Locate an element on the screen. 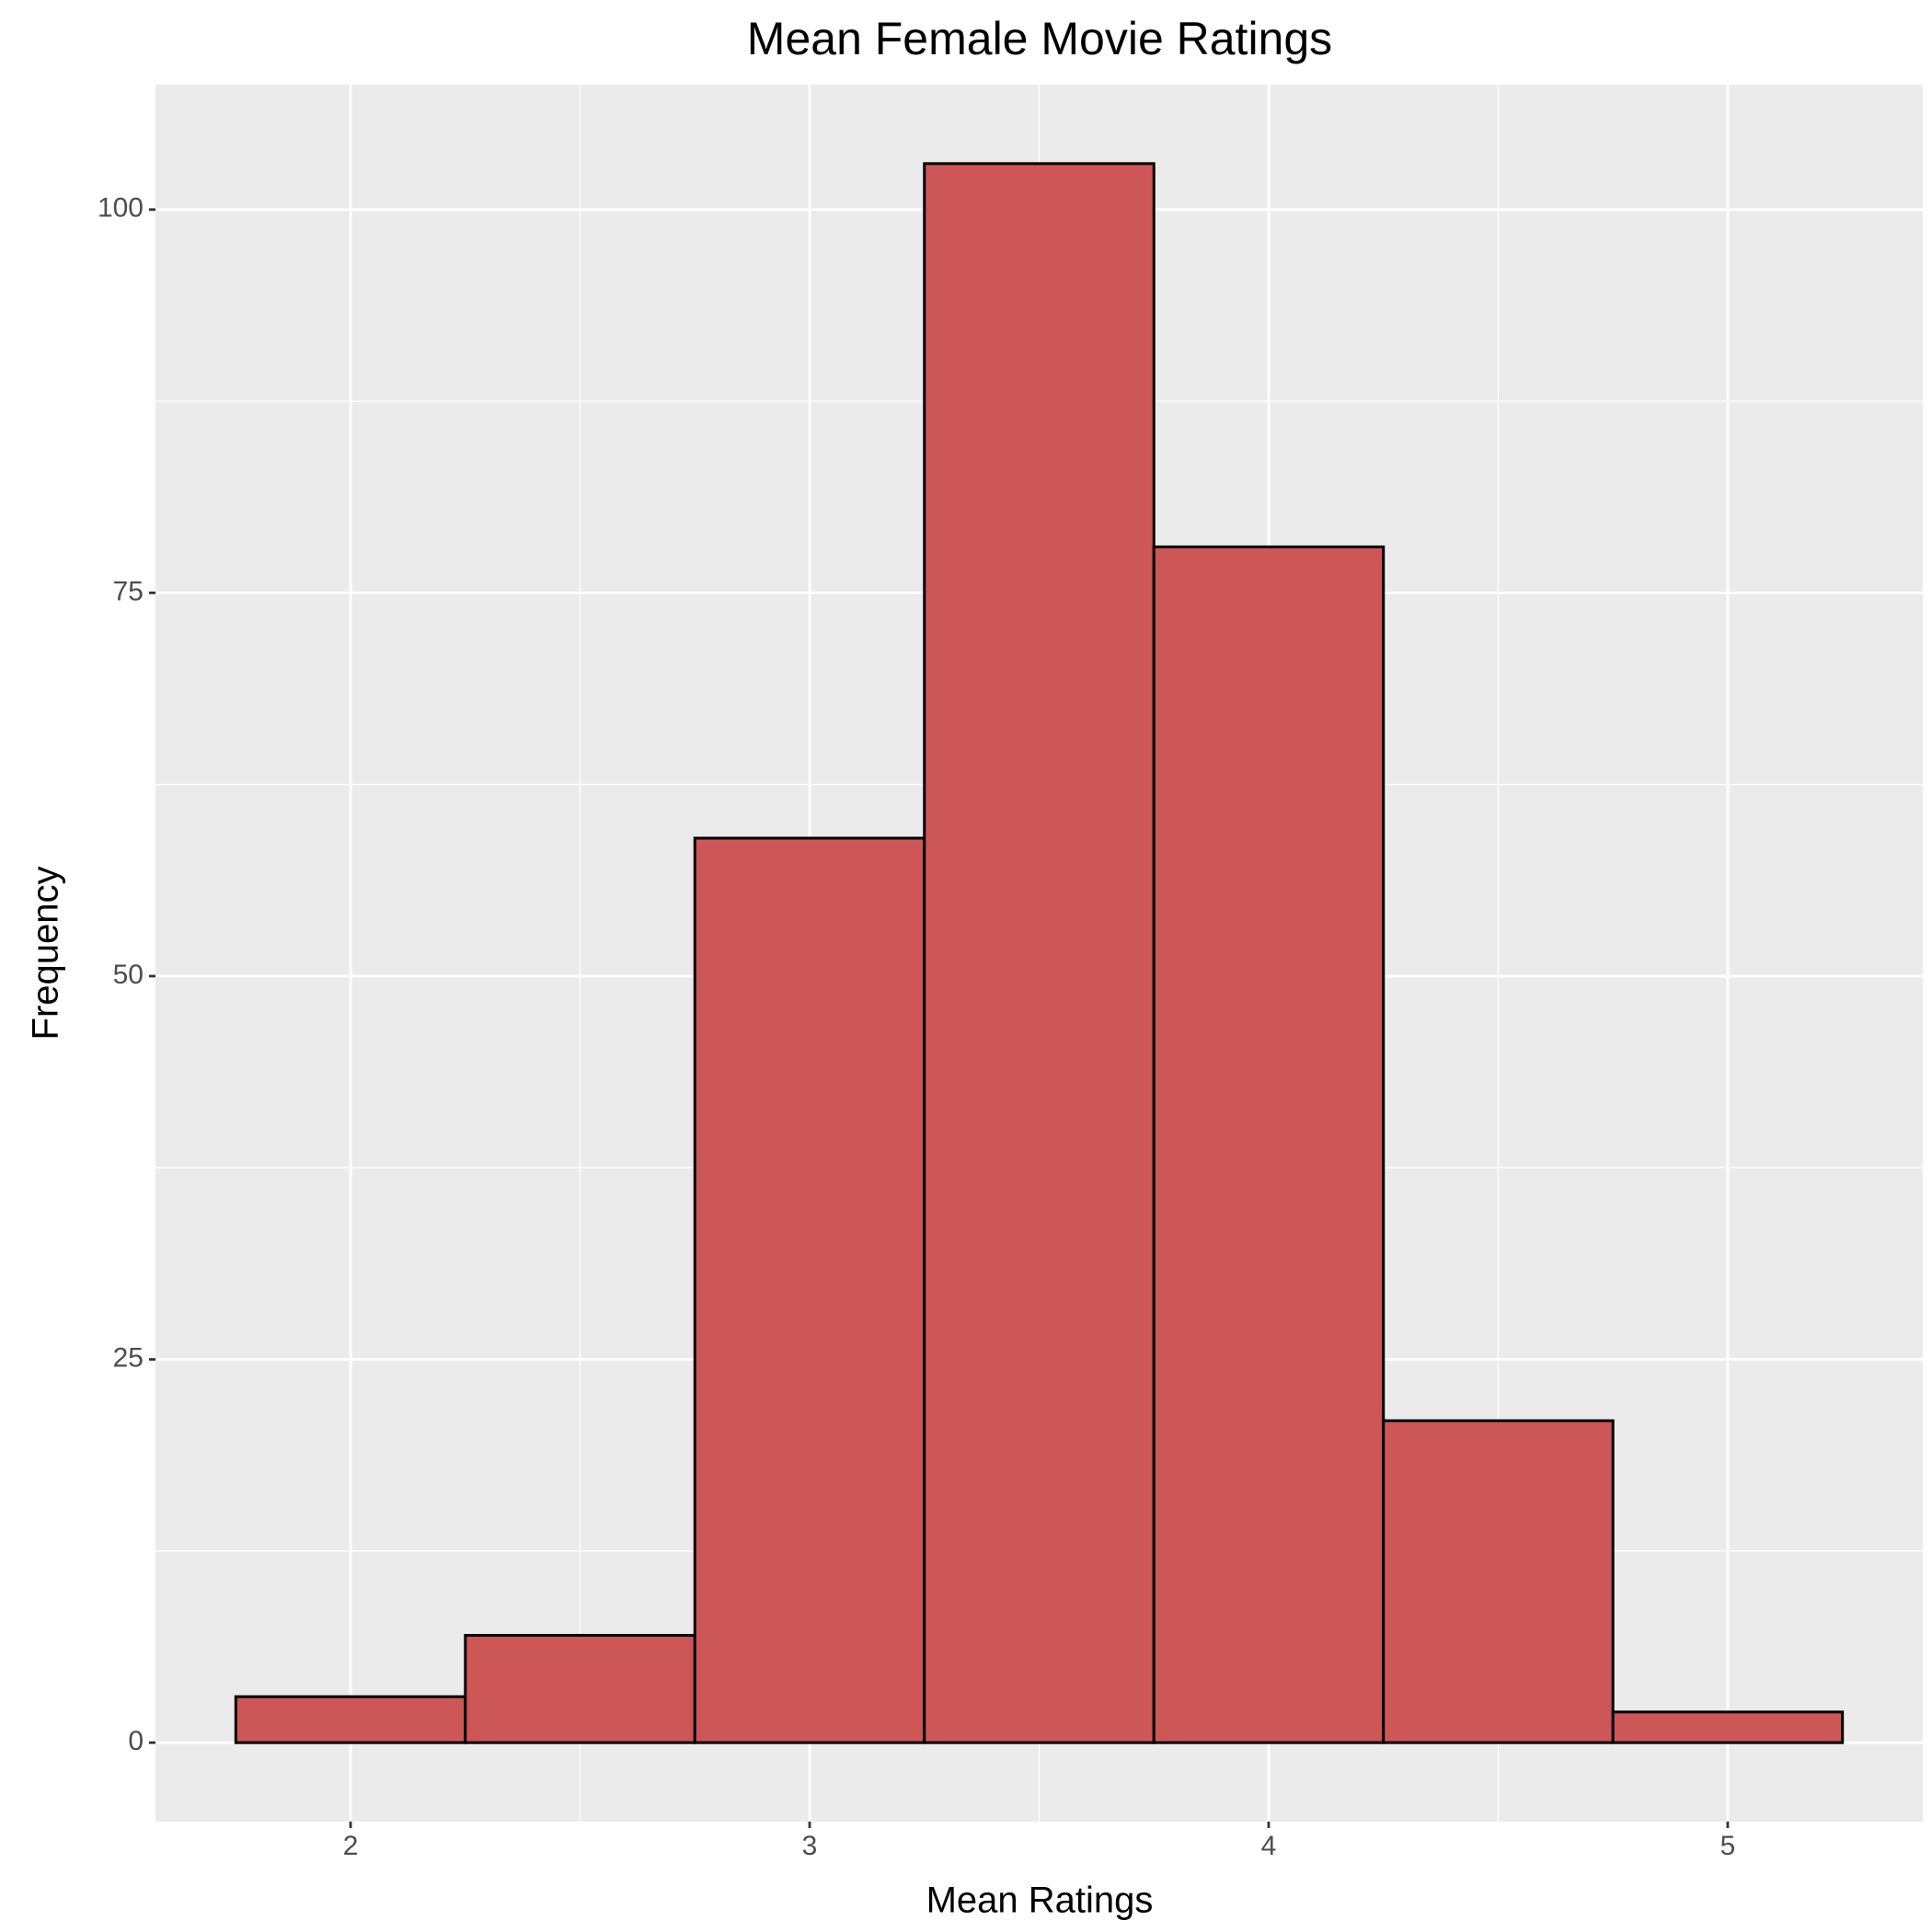 The image size is (1932, 1932). x-tick-label: 3 is located at coordinates (810, 1846).